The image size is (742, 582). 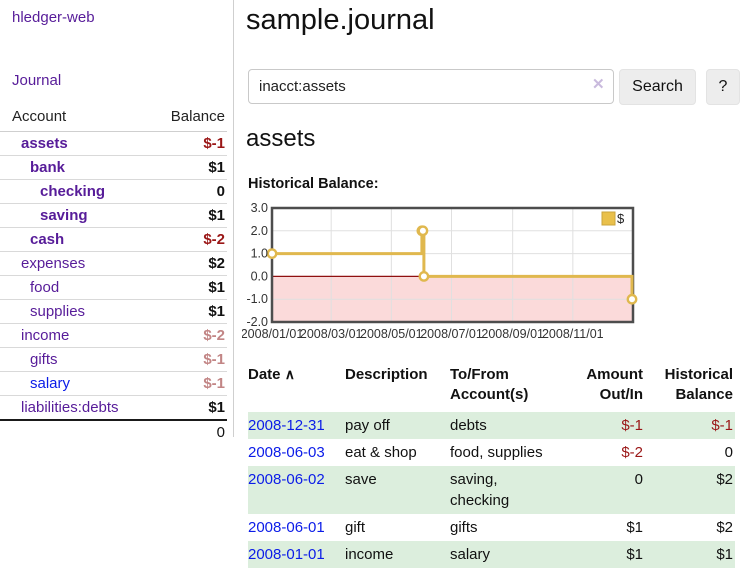 What do you see at coordinates (491, 554) in the screenshot?
I see `register-row: 2008-01-01 income salary $1 $1` at bounding box center [491, 554].